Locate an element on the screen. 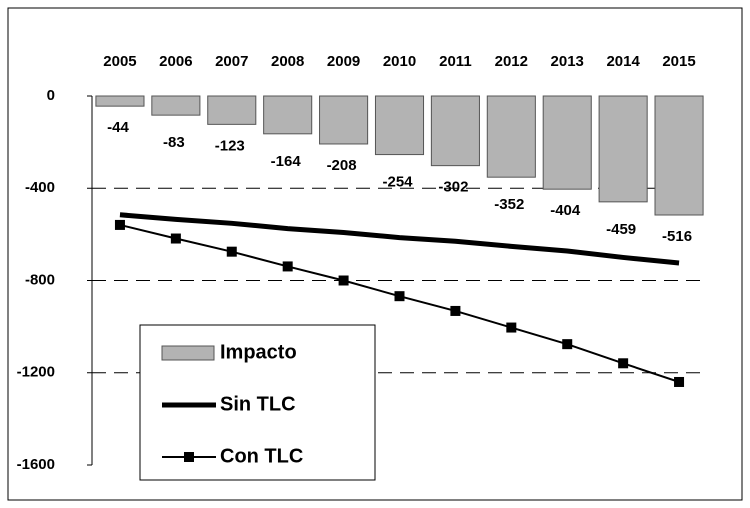  data-label: -352 is located at coordinates (509, 204).